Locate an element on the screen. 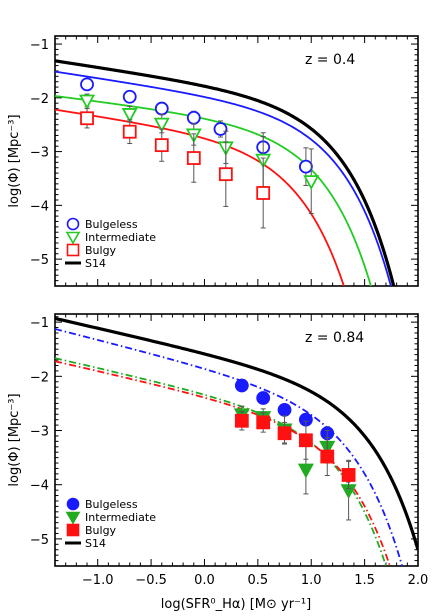 The height and width of the screenshot is (616, 436). redshift-label: z = 0.84 is located at coordinates (334, 338).